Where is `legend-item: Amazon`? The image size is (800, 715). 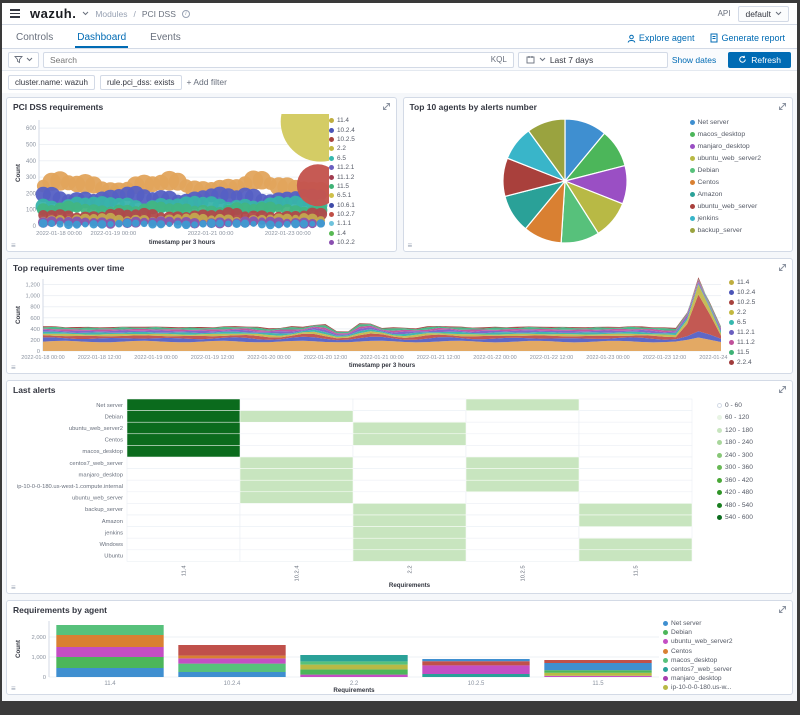 legend-item: Amazon is located at coordinates (734, 194).